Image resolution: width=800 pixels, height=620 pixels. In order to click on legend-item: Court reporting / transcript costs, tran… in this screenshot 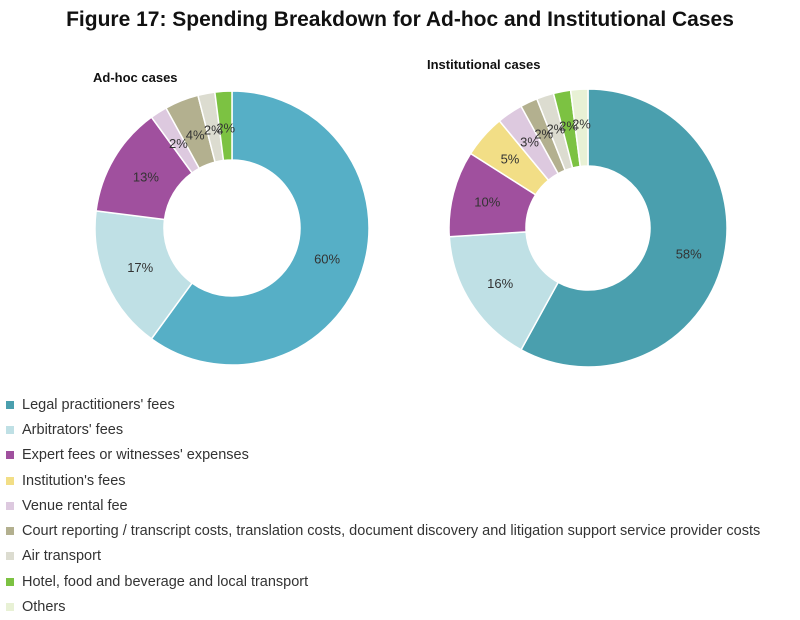, I will do `click(383, 530)`.